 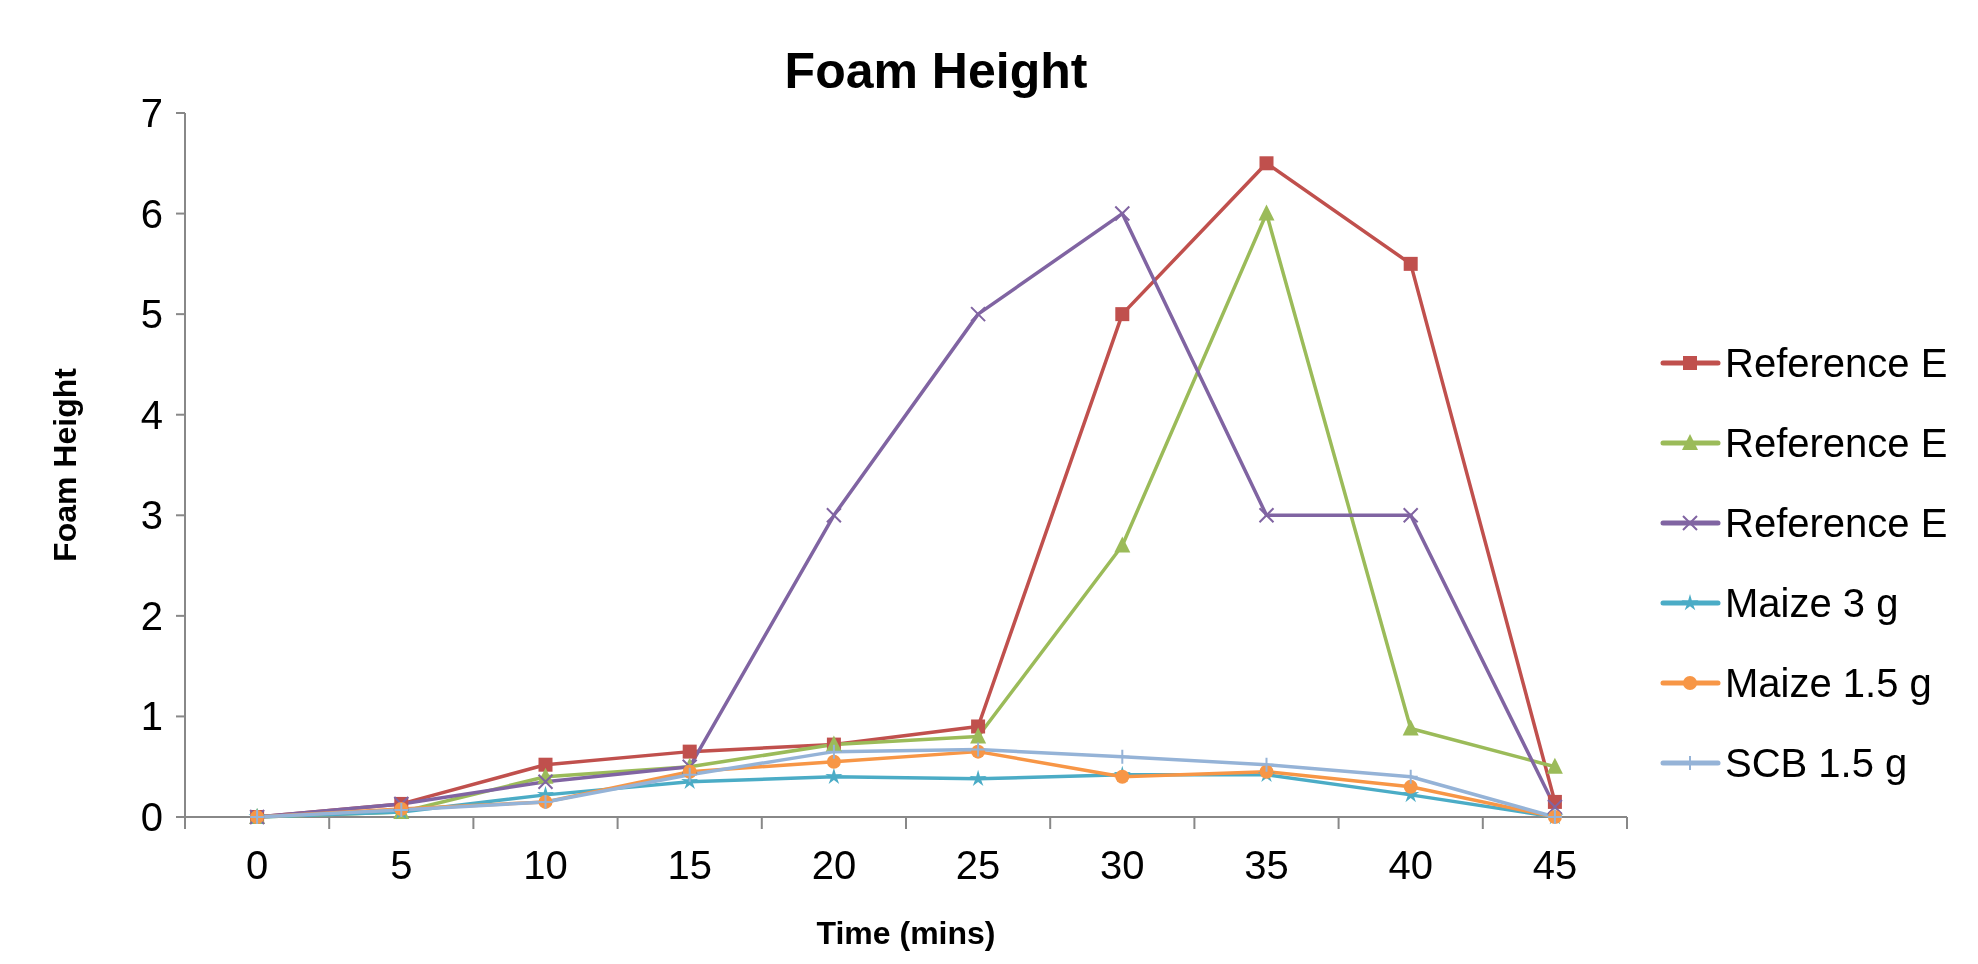 What do you see at coordinates (151, 314) in the screenshot?
I see `y-tick-label: 5` at bounding box center [151, 314].